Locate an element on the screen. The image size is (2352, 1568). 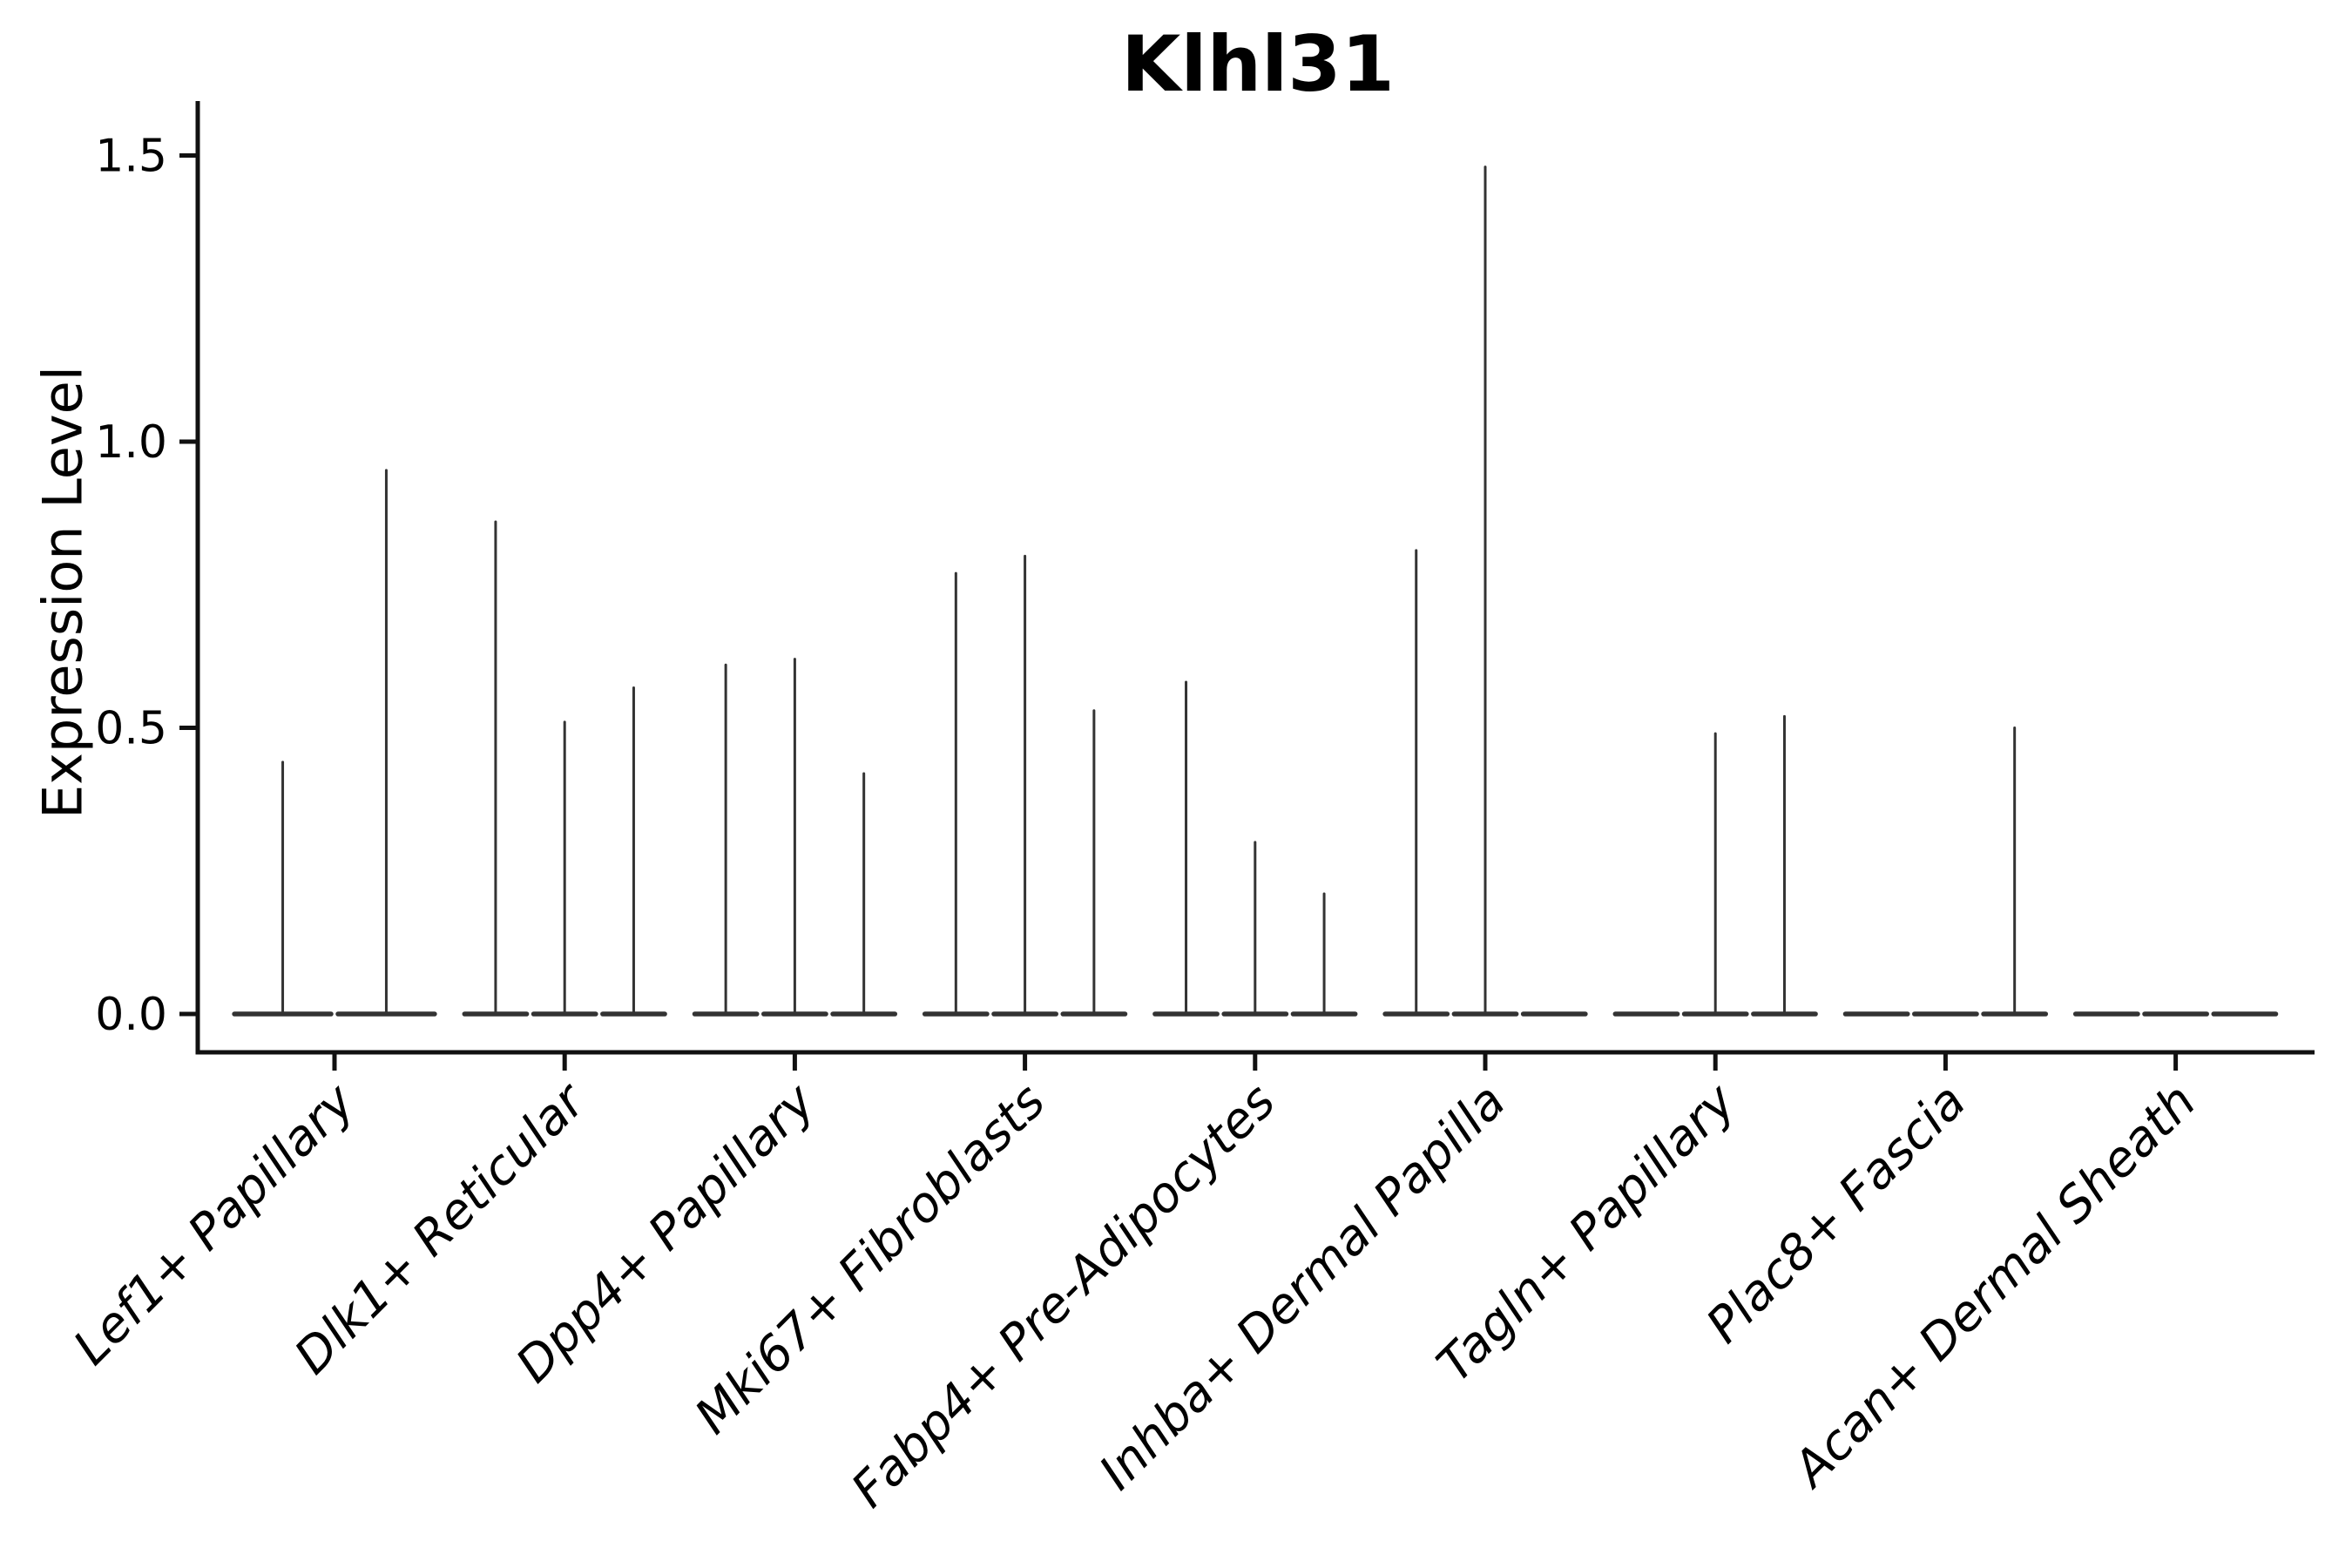
y-tick-label: 0.5 is located at coordinates (131, 729).